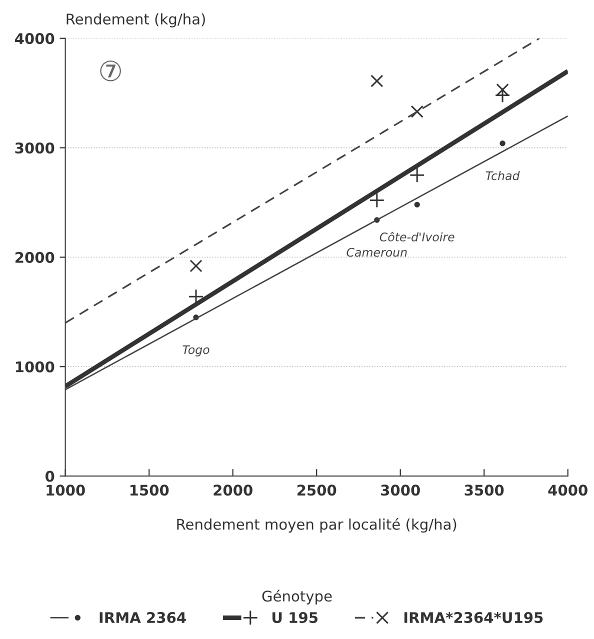 This screenshot has height=639, width=594. What do you see at coordinates (34, 38) in the screenshot?
I see `y-tick-label: 4000` at bounding box center [34, 38].